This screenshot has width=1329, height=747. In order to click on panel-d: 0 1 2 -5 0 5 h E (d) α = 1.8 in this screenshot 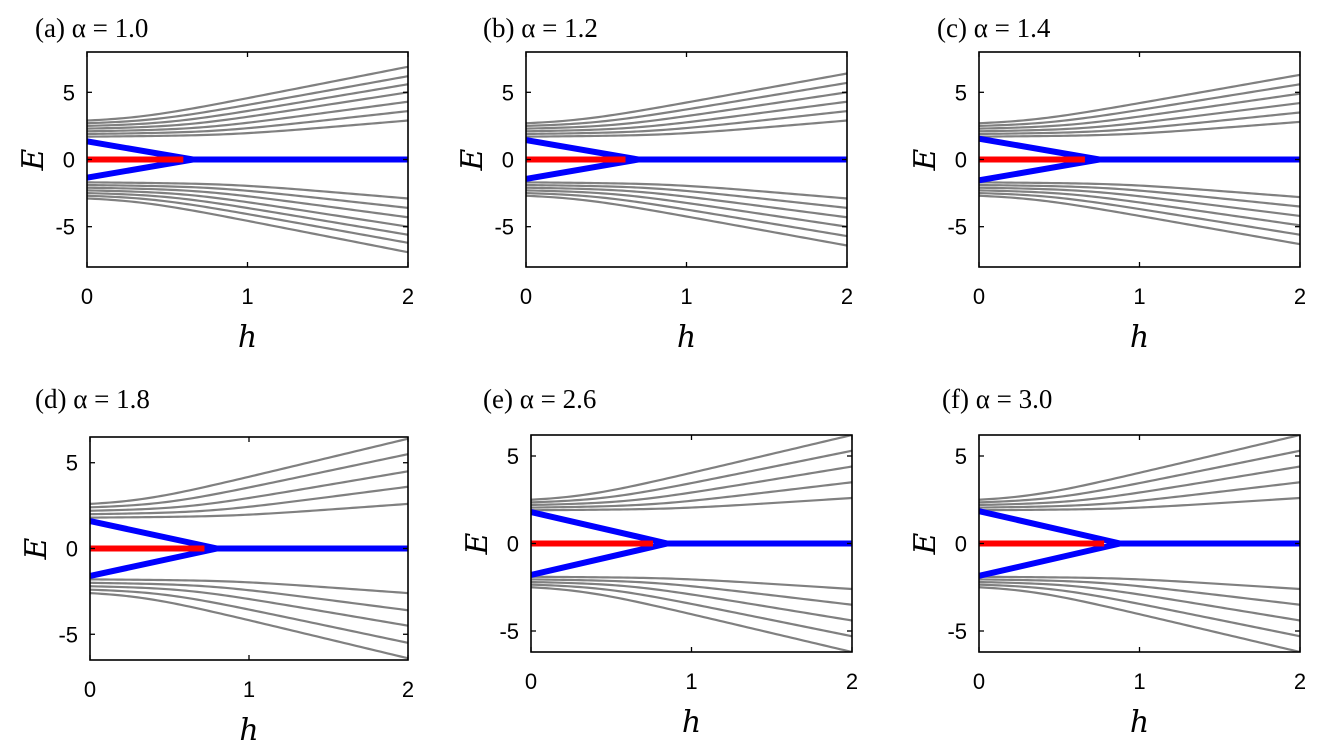, I will do `click(216, 565)`.